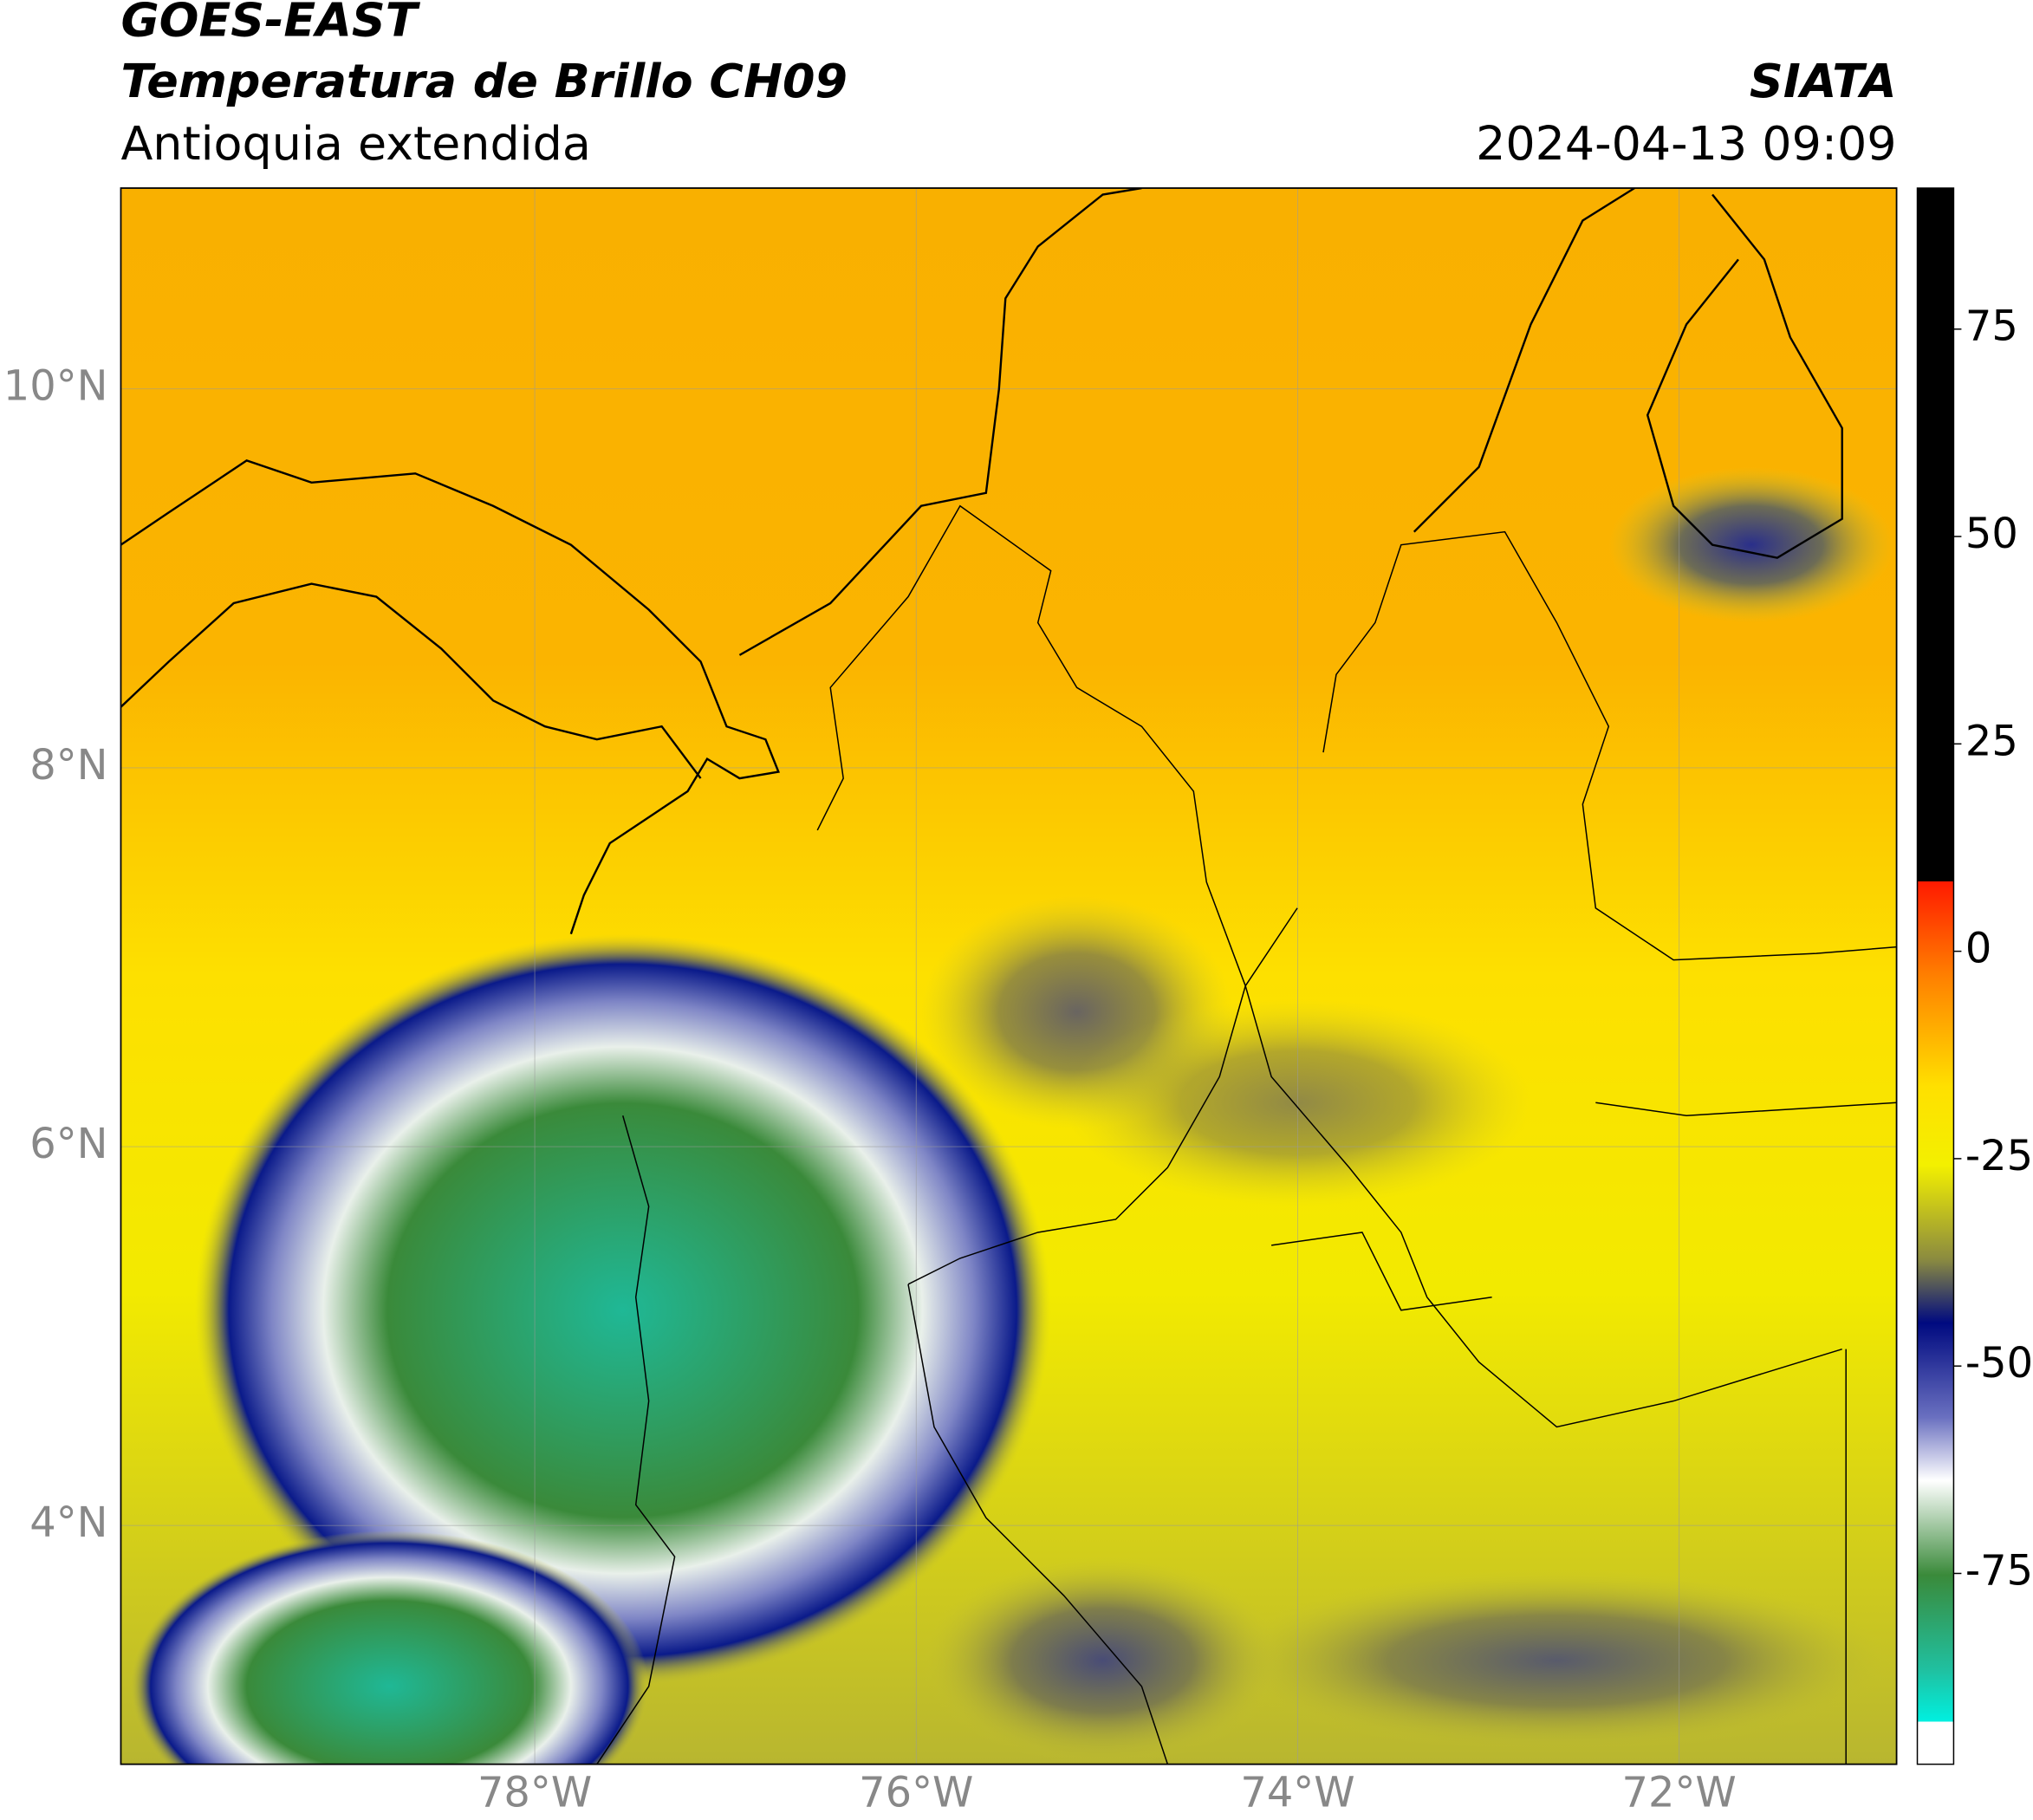  What do you see at coordinates (270, 24) in the screenshot?
I see `title: GOES-EAST` at bounding box center [270, 24].